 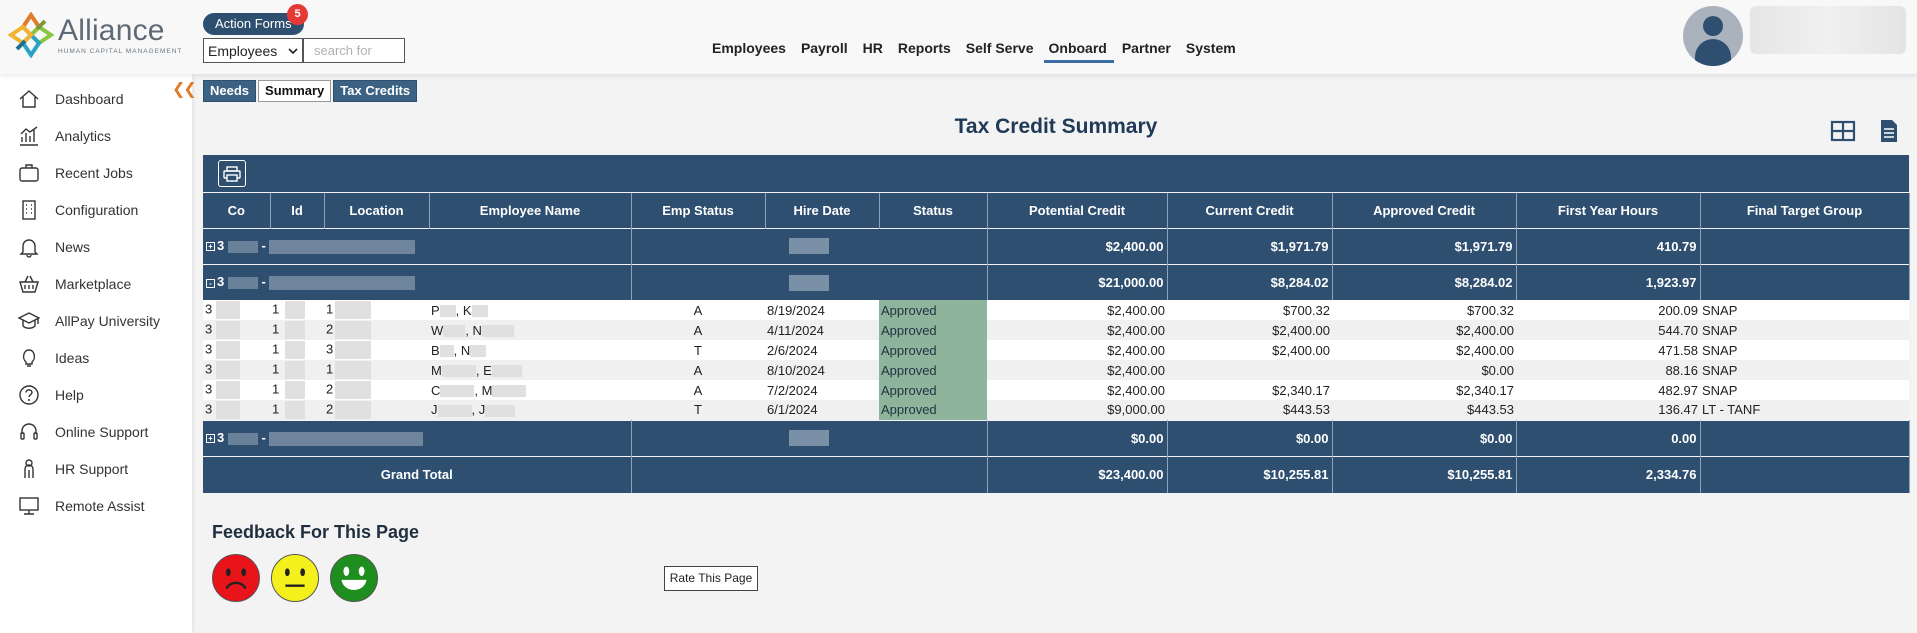 I want to click on sidebar-item-configuration: Configuration, so click(x=78, y=210).